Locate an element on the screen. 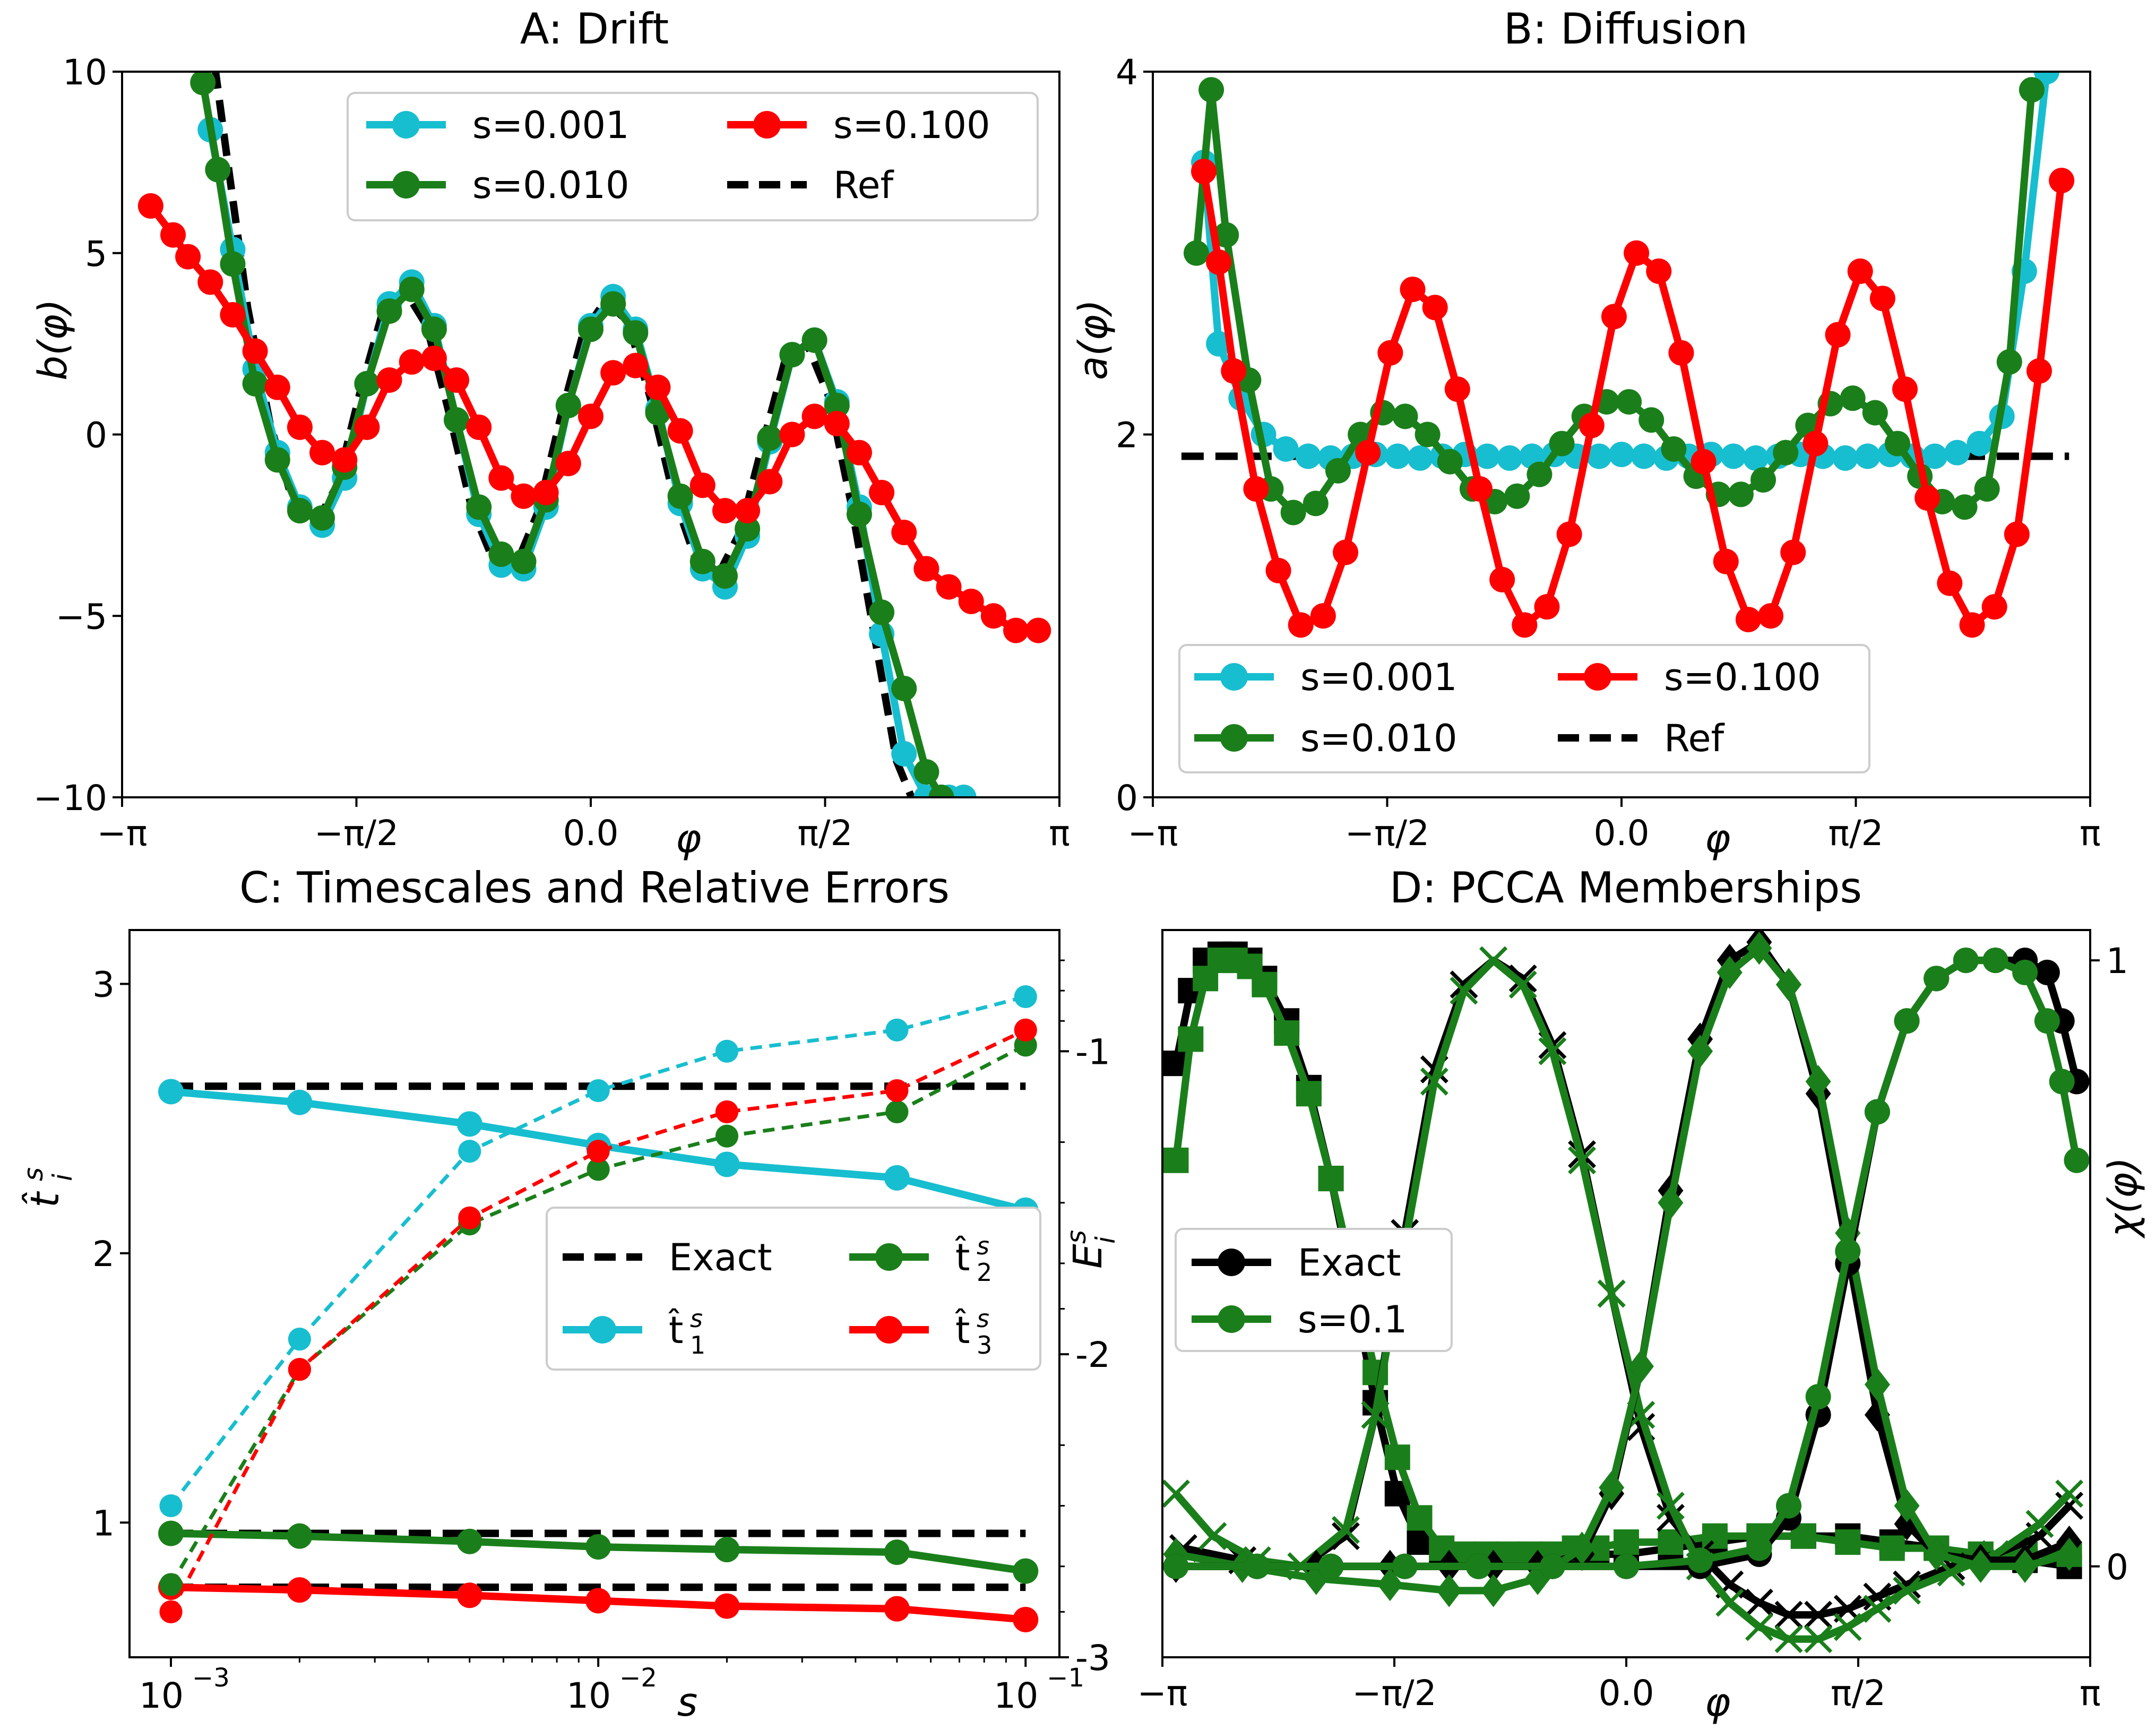 The height and width of the screenshot is (1730, 2156). legend-entry-s001: s=0.001 is located at coordinates (497, 125).